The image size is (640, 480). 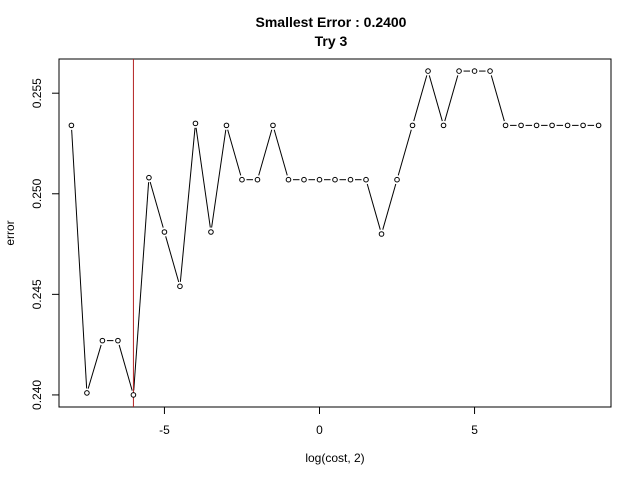 What do you see at coordinates (331, 41) in the screenshot?
I see `chart-subtitle: Try 3` at bounding box center [331, 41].